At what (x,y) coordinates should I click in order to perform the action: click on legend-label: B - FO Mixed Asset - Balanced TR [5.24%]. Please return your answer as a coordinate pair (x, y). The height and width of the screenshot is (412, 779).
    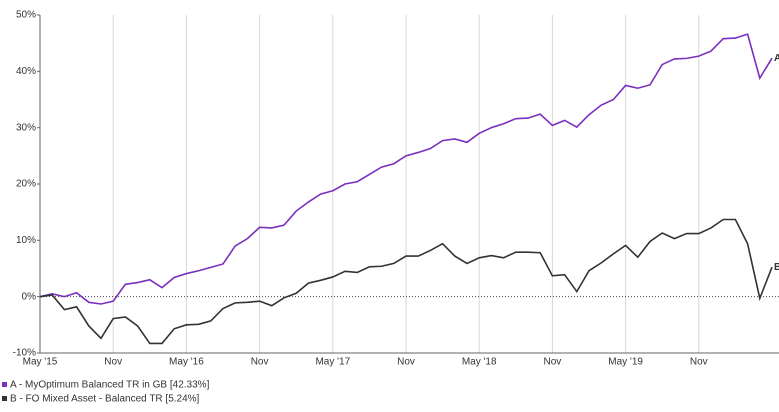
    Looking at the image, I should click on (105, 399).